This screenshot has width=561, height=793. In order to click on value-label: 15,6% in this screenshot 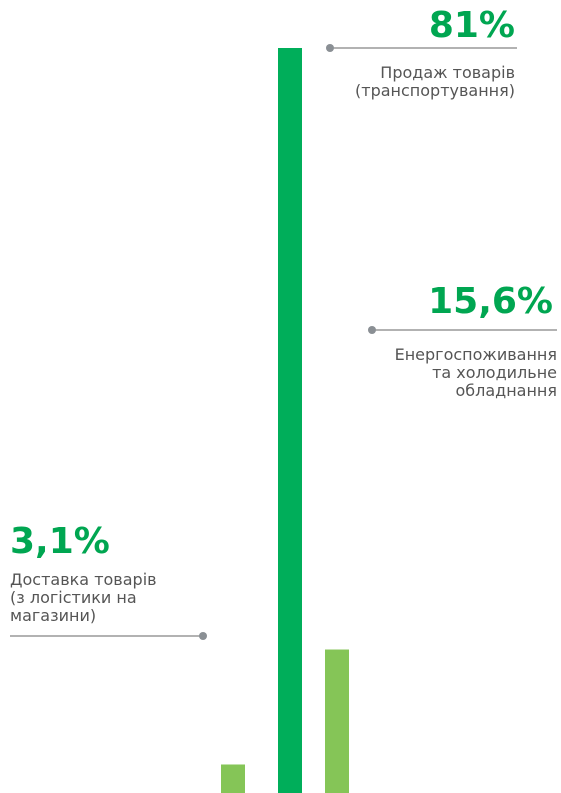, I will do `click(490, 301)`.